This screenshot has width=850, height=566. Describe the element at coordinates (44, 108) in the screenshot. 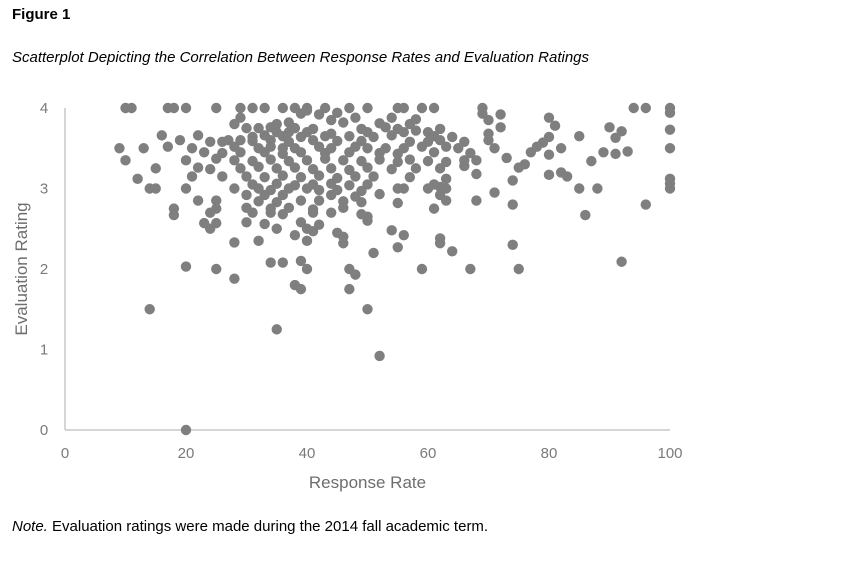

I see `y-tick-label: 4` at that location.